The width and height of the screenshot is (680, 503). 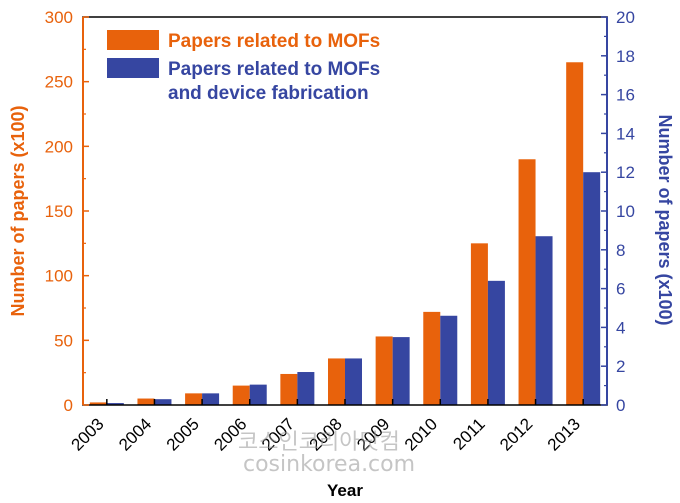 I want to click on legend-label-mofs: Papers related to MOFs, so click(x=274, y=41).